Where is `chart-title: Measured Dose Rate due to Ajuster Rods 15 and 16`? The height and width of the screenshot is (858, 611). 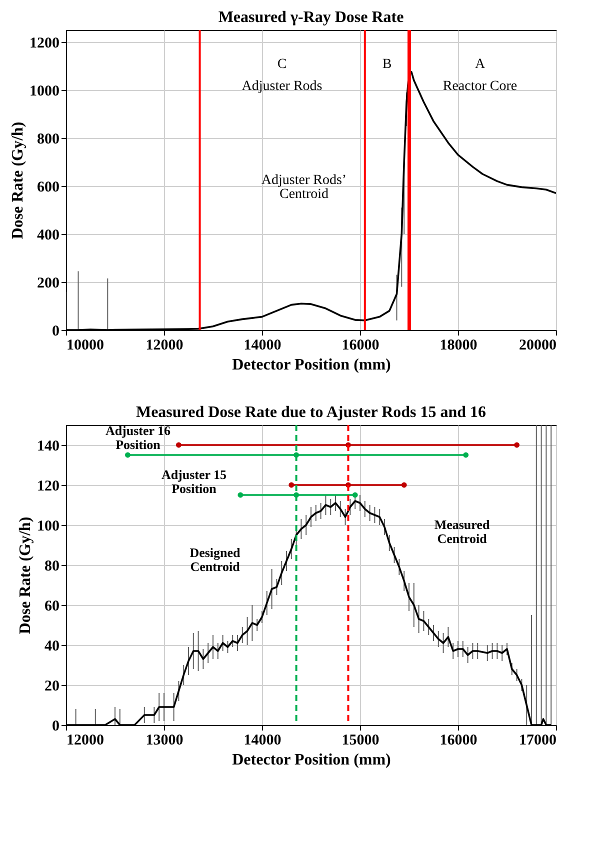 chart-title: Measured Dose Rate due to Ajuster Rods 15 and 16 is located at coordinates (311, 412).